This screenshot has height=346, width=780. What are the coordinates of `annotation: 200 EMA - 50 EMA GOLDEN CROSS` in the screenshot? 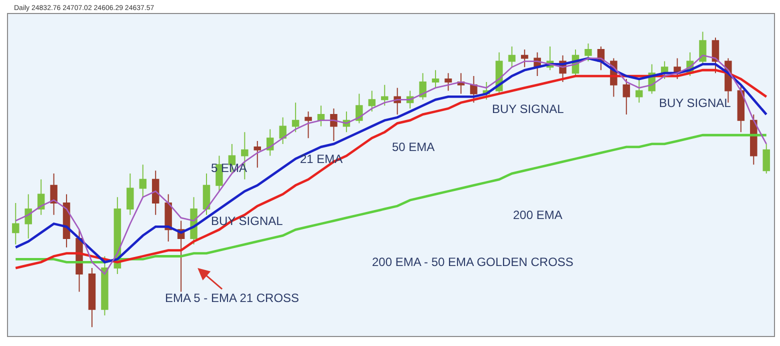 It's located at (473, 262).